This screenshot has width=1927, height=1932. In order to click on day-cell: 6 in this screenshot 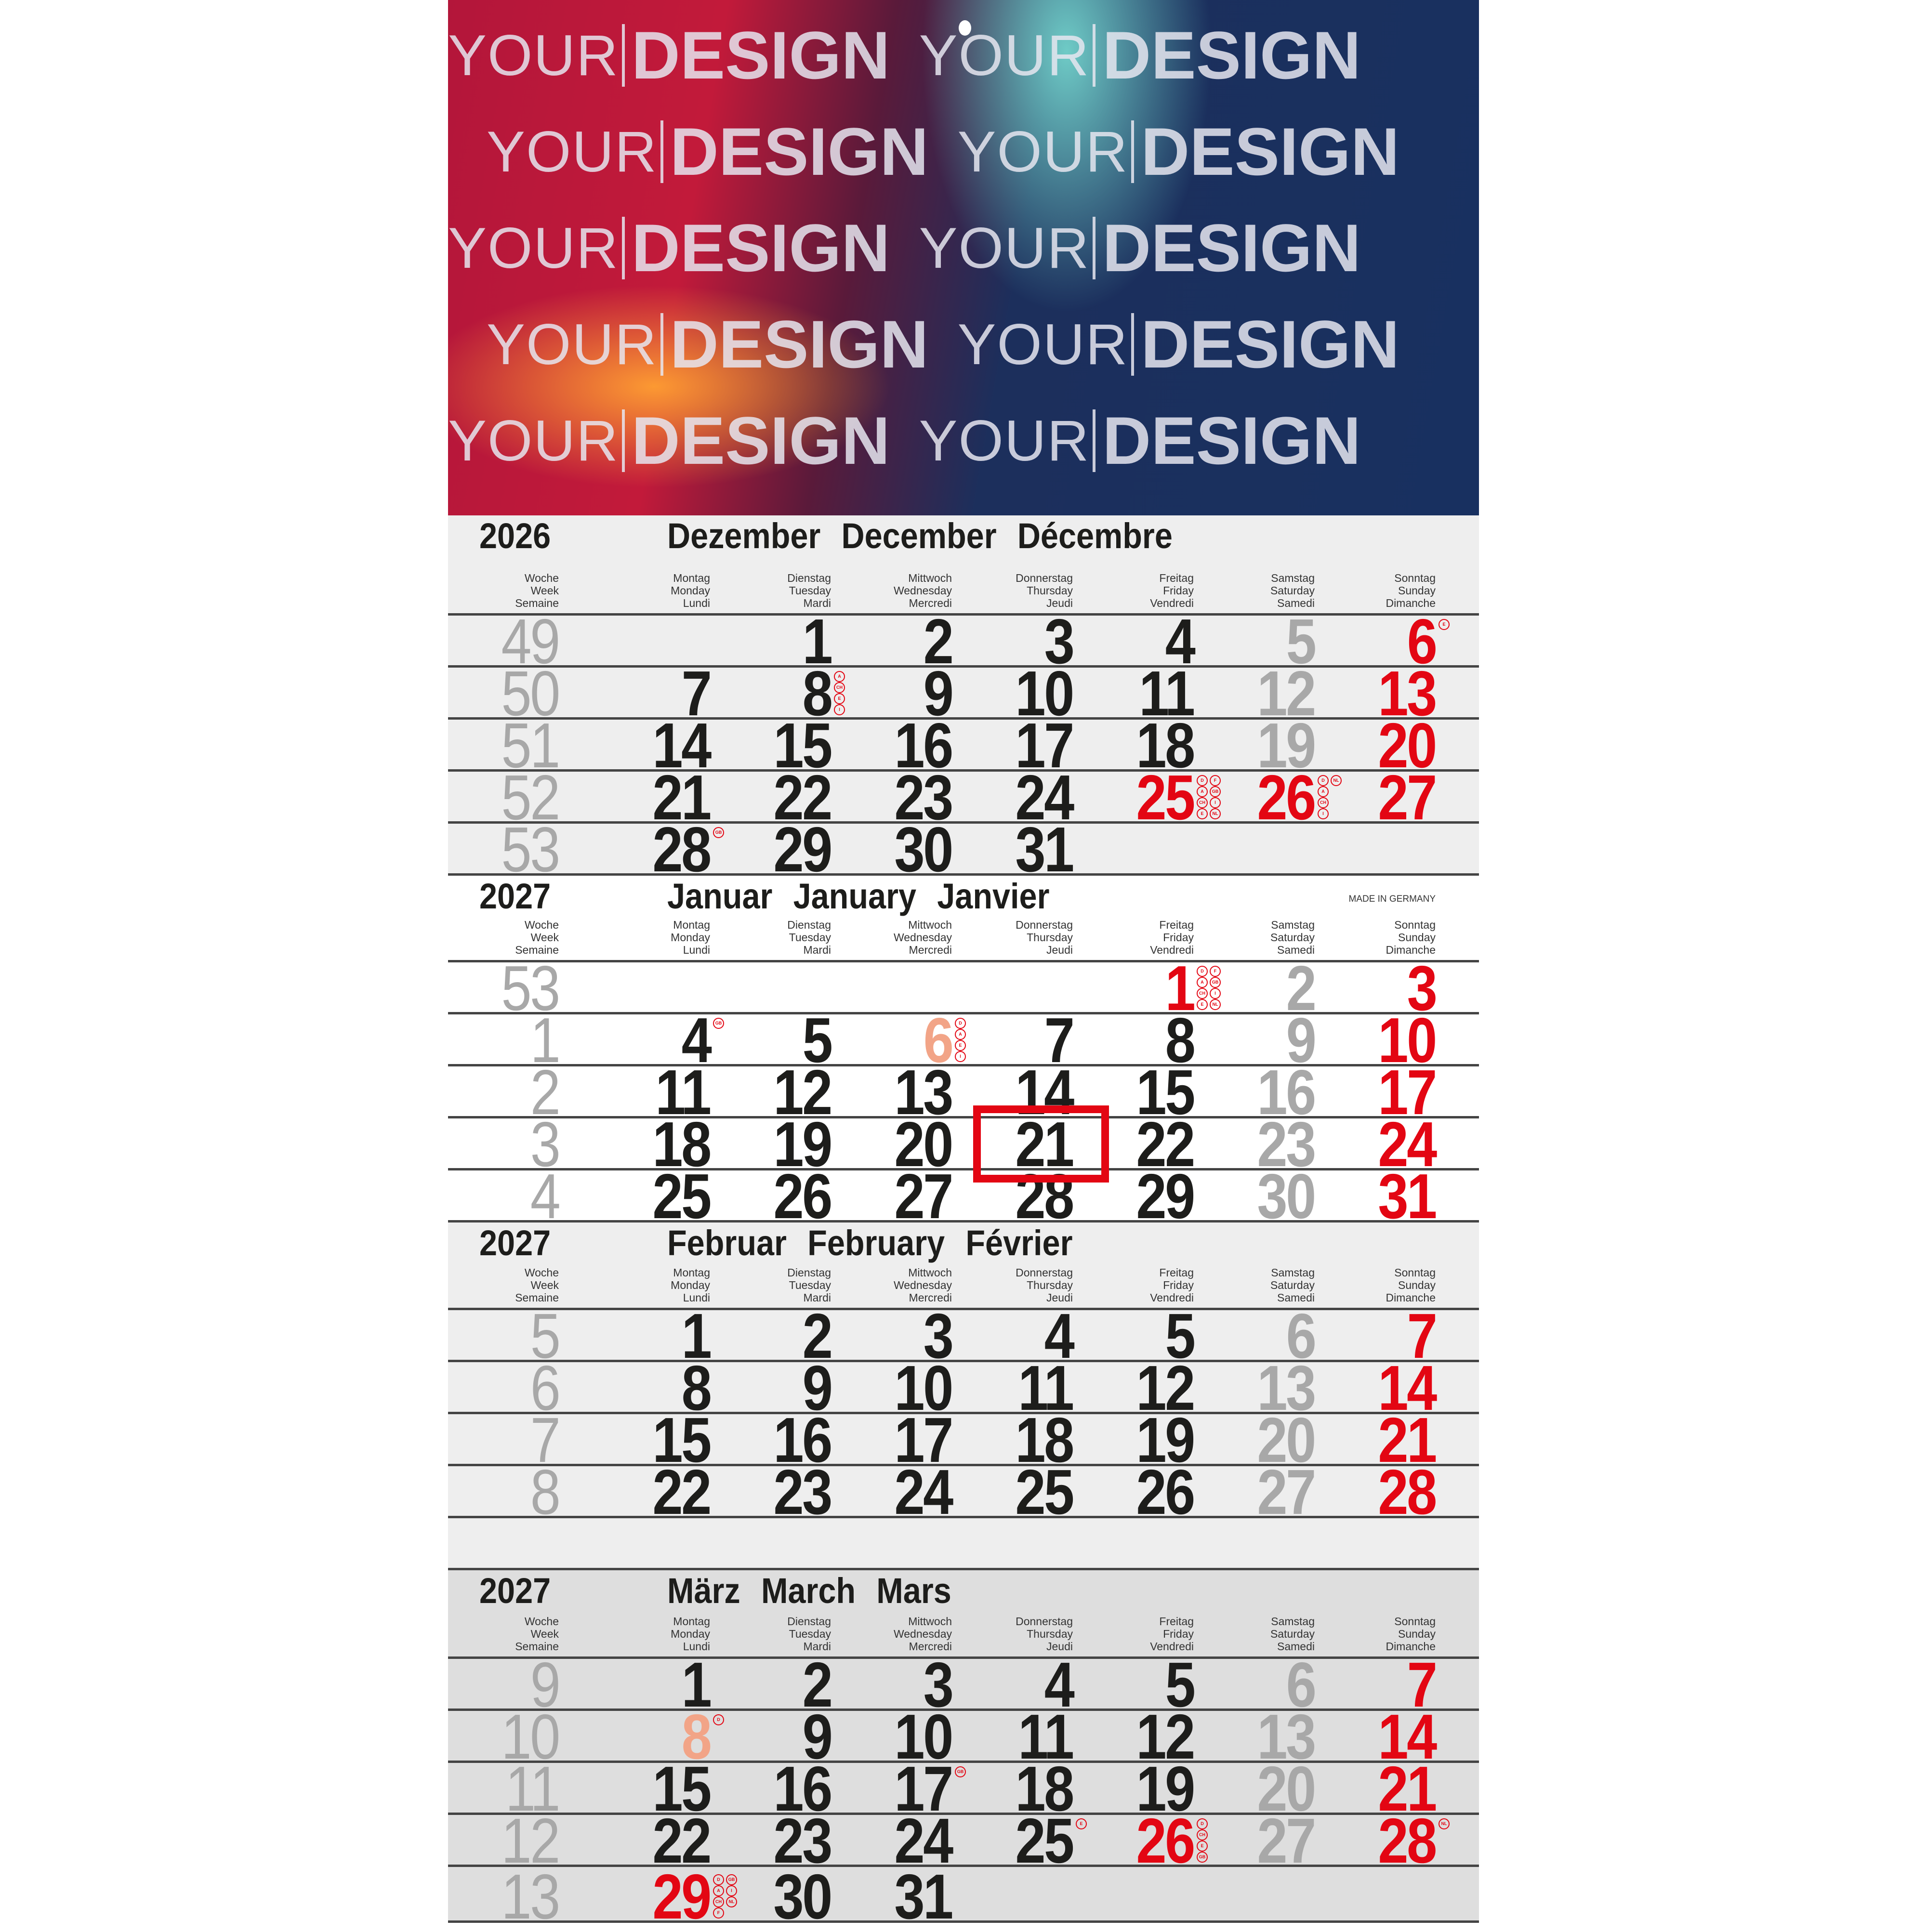, I will do `click(1255, 1685)`.